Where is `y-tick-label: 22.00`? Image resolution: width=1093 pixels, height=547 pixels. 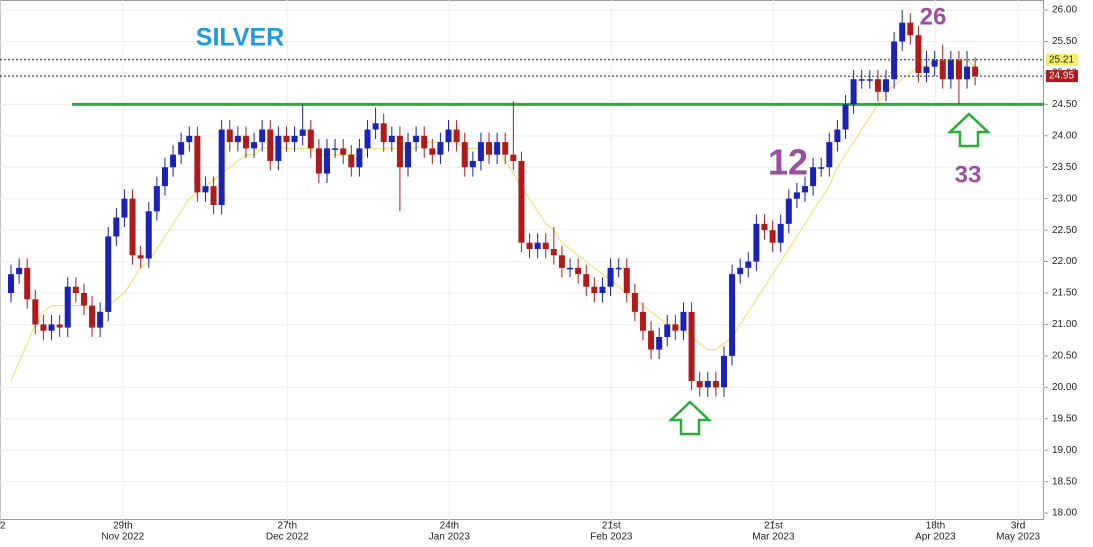 y-tick-label: 22.00 is located at coordinates (1064, 261).